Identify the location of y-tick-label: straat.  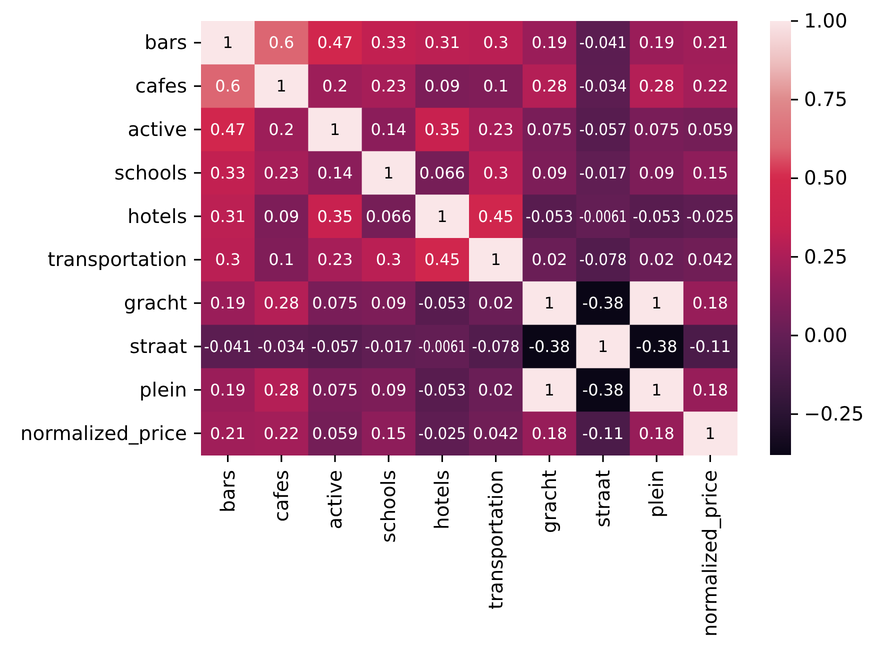
(159, 346).